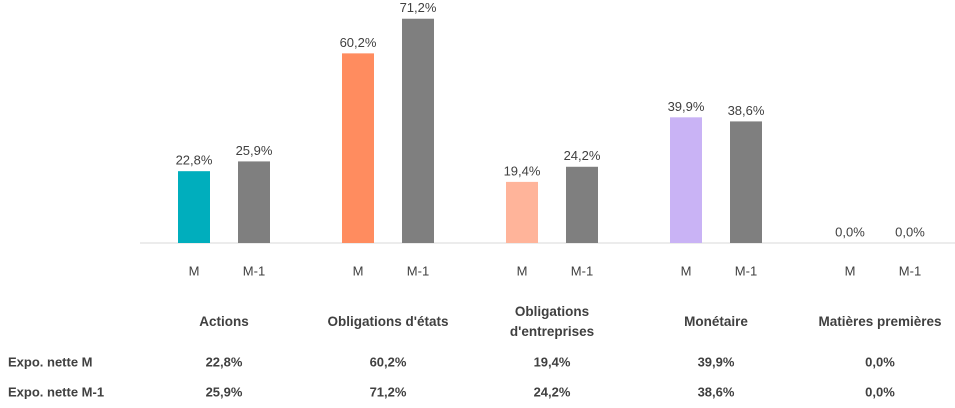  Describe the element at coordinates (50, 362) in the screenshot. I see `table-row-label: Expo. nette M` at that location.